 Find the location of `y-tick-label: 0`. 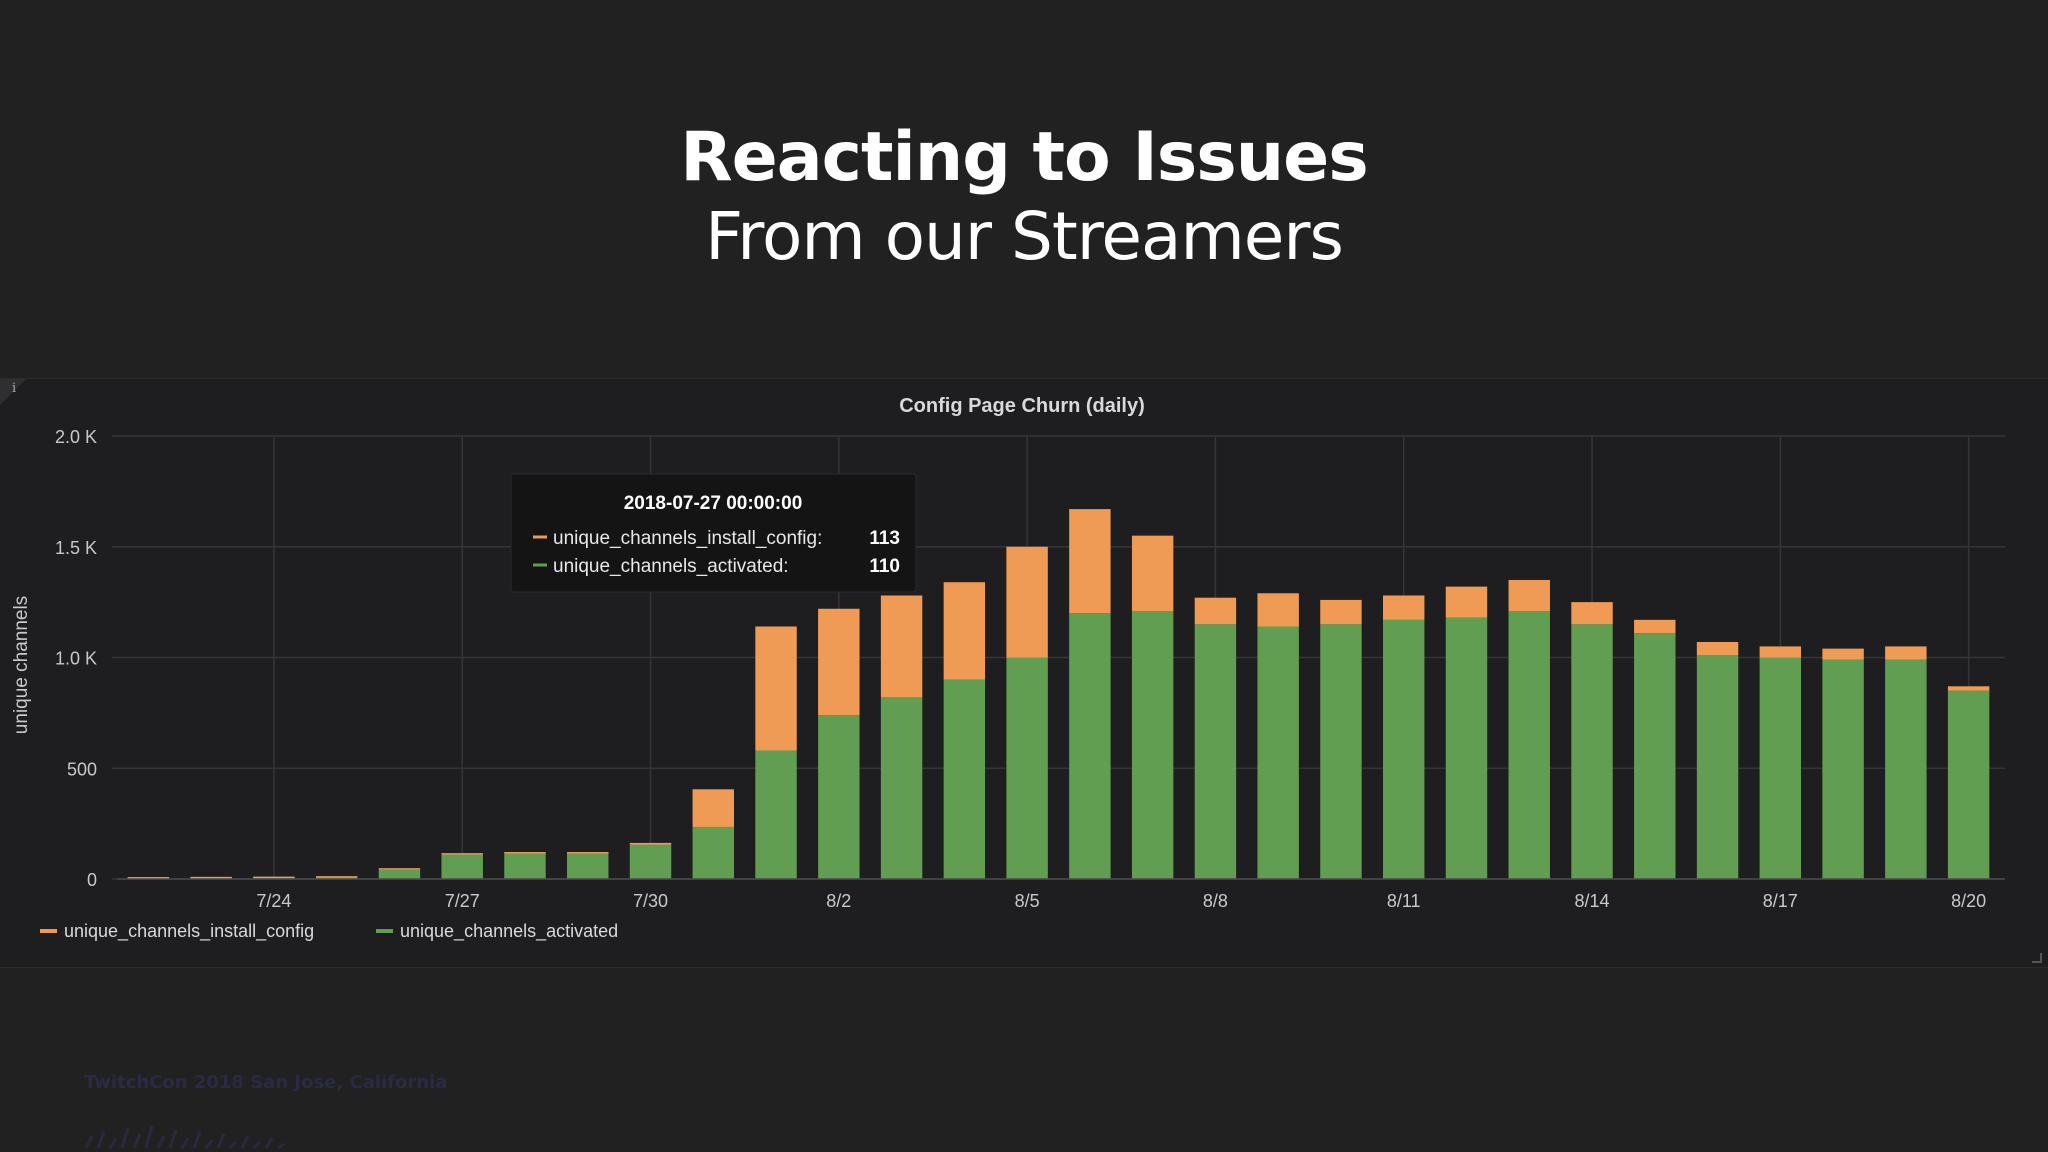

y-tick-label: 0 is located at coordinates (92, 880).